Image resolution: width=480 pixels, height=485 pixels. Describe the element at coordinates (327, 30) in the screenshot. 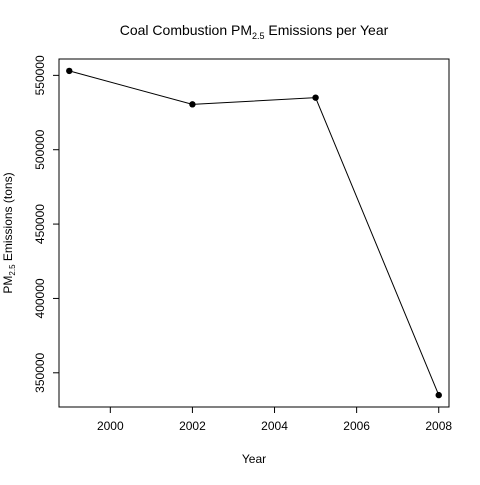

I see `chart-title-rest: Emissions per Year` at that location.